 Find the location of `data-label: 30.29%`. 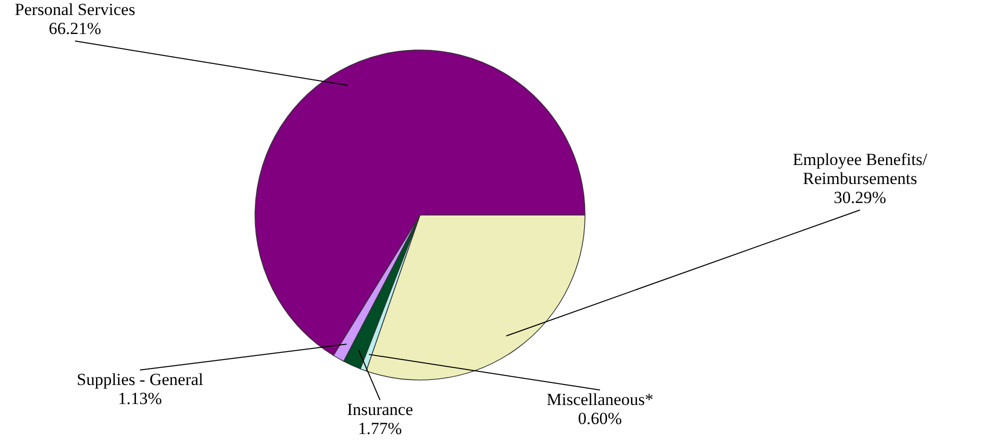

data-label: 30.29% is located at coordinates (860, 197).